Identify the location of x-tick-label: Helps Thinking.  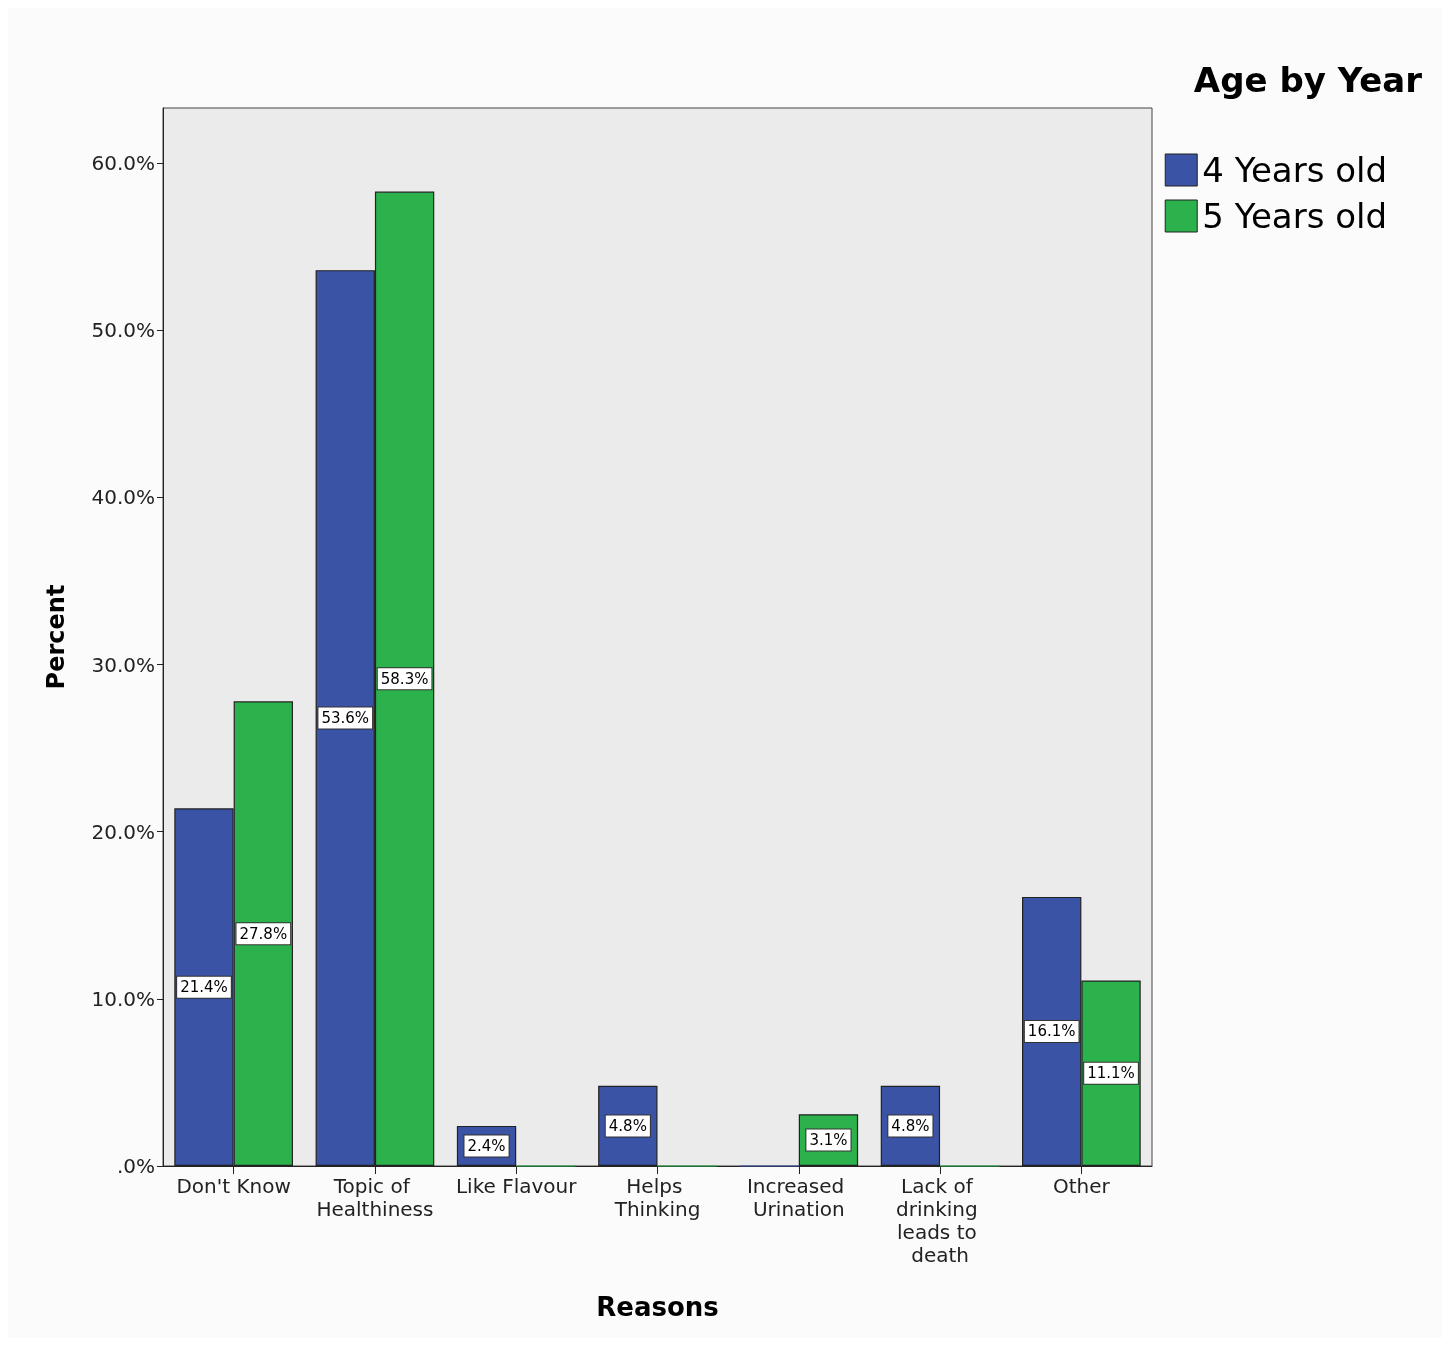
(657, 1197).